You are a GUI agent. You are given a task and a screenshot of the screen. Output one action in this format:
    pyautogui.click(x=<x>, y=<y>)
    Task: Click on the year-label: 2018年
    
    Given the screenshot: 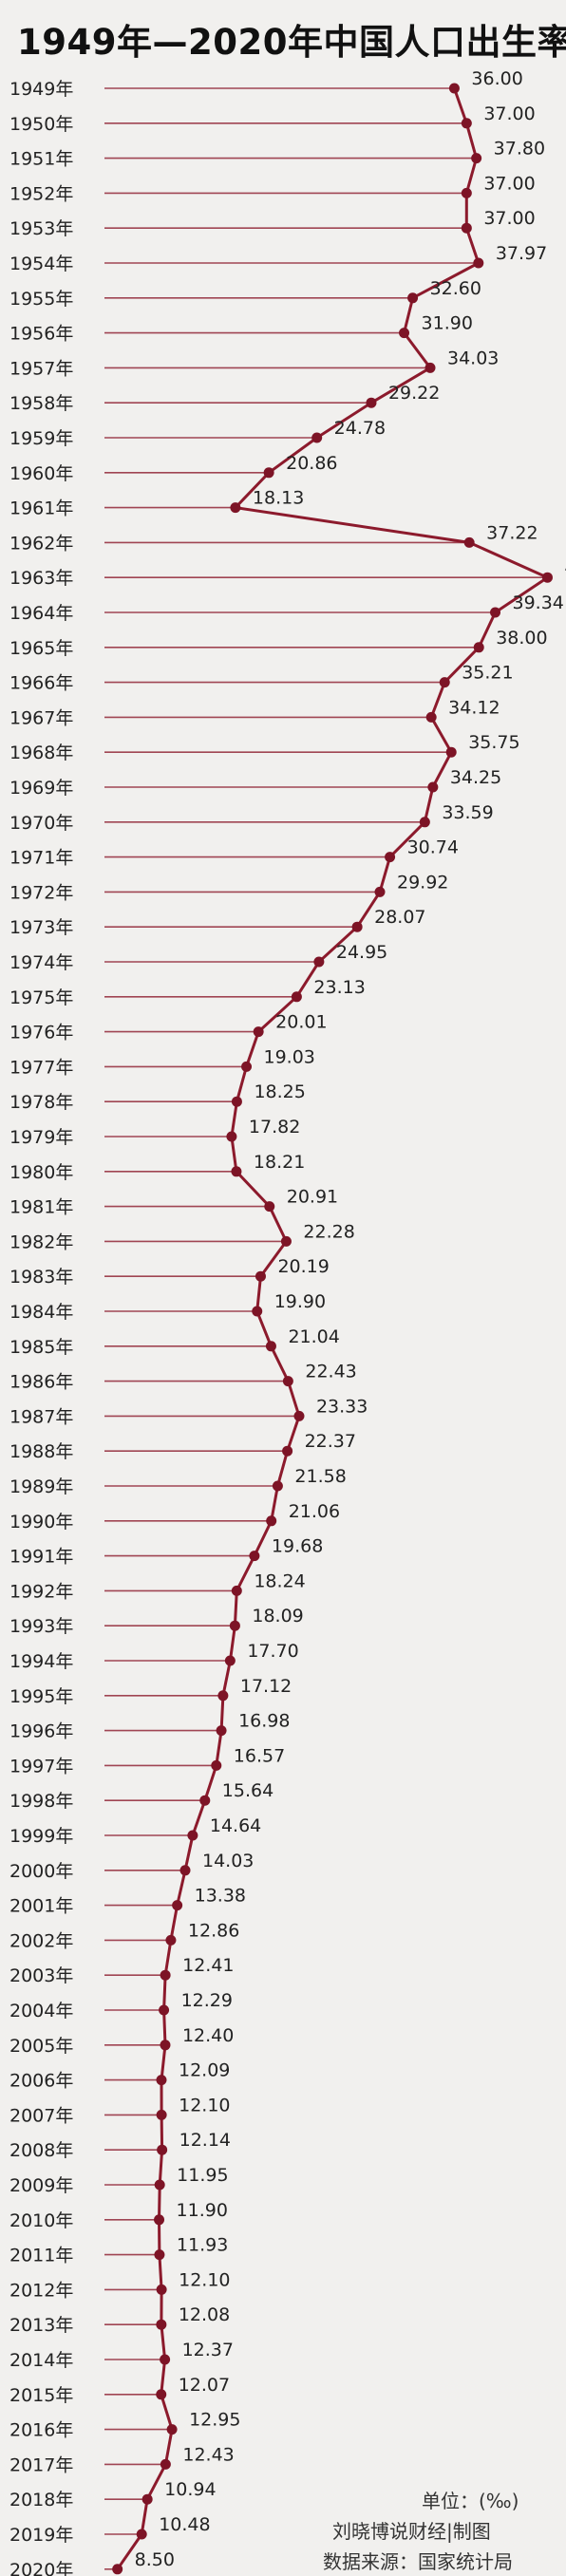 What is the action you would take?
    pyautogui.click(x=41, y=2500)
    